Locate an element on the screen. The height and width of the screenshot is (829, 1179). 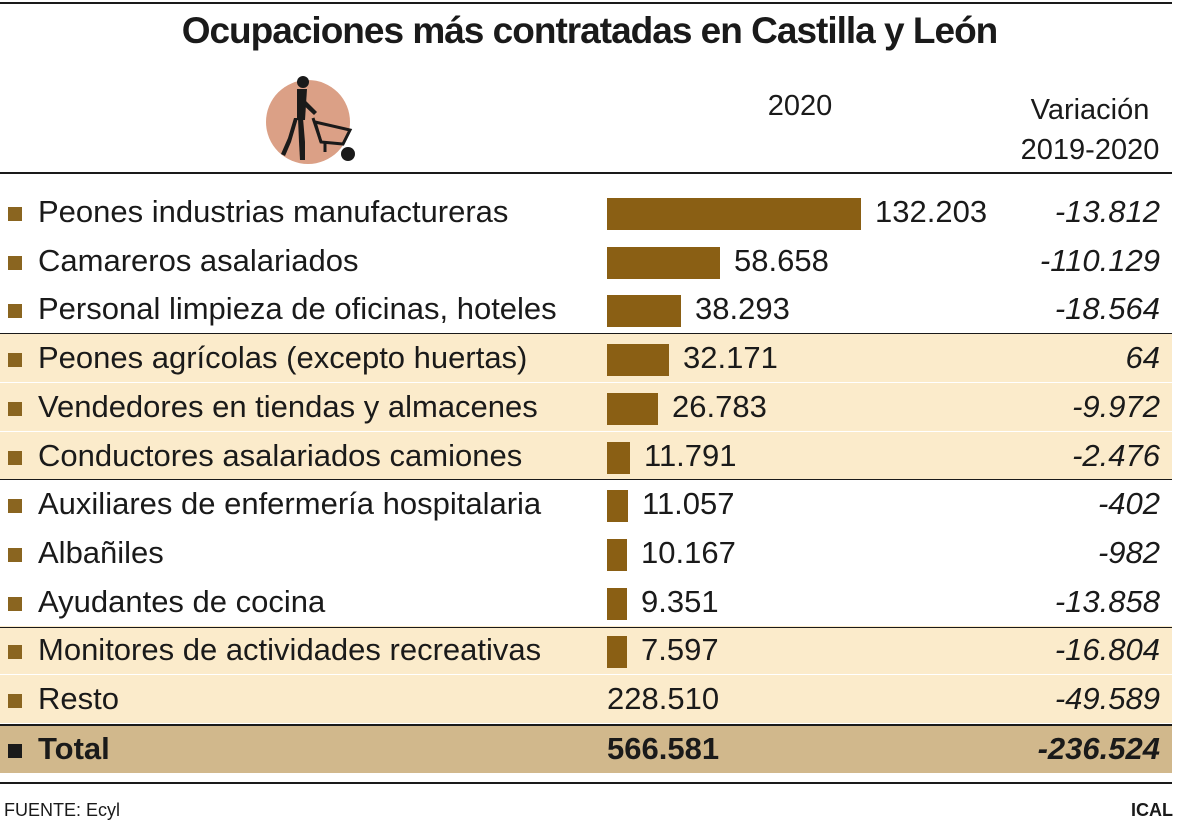
row-label: Personal limpieza de oficinas, hoteles is located at coordinates (297, 308).